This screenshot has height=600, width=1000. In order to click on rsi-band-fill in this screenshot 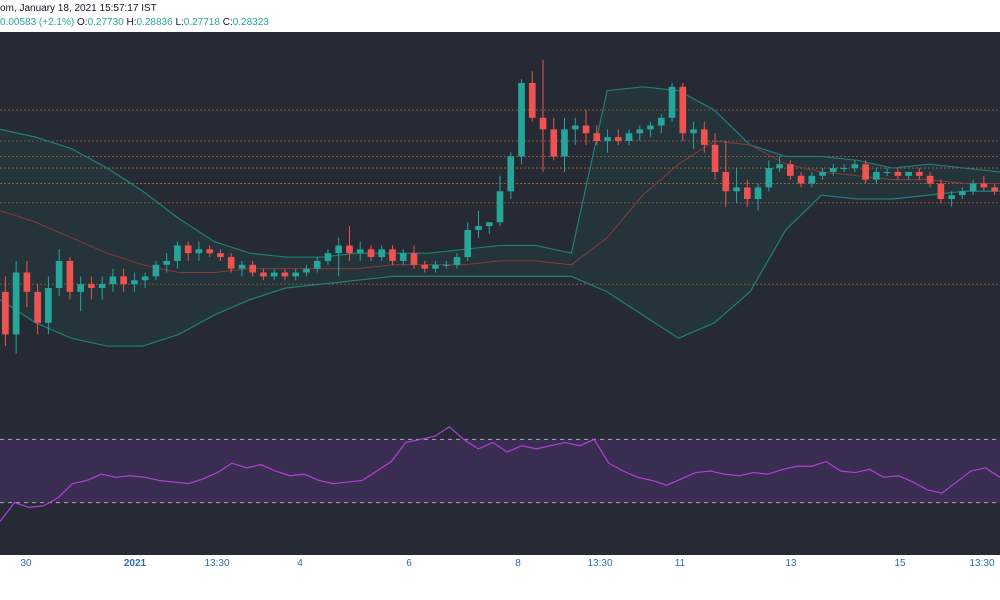, I will do `click(500, 471)`.